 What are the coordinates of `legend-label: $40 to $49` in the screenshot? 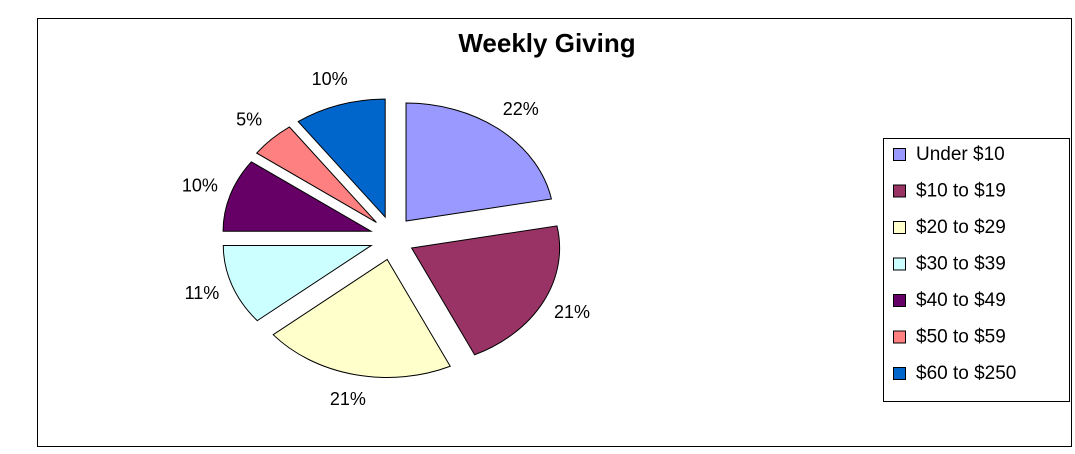 It's located at (961, 300).